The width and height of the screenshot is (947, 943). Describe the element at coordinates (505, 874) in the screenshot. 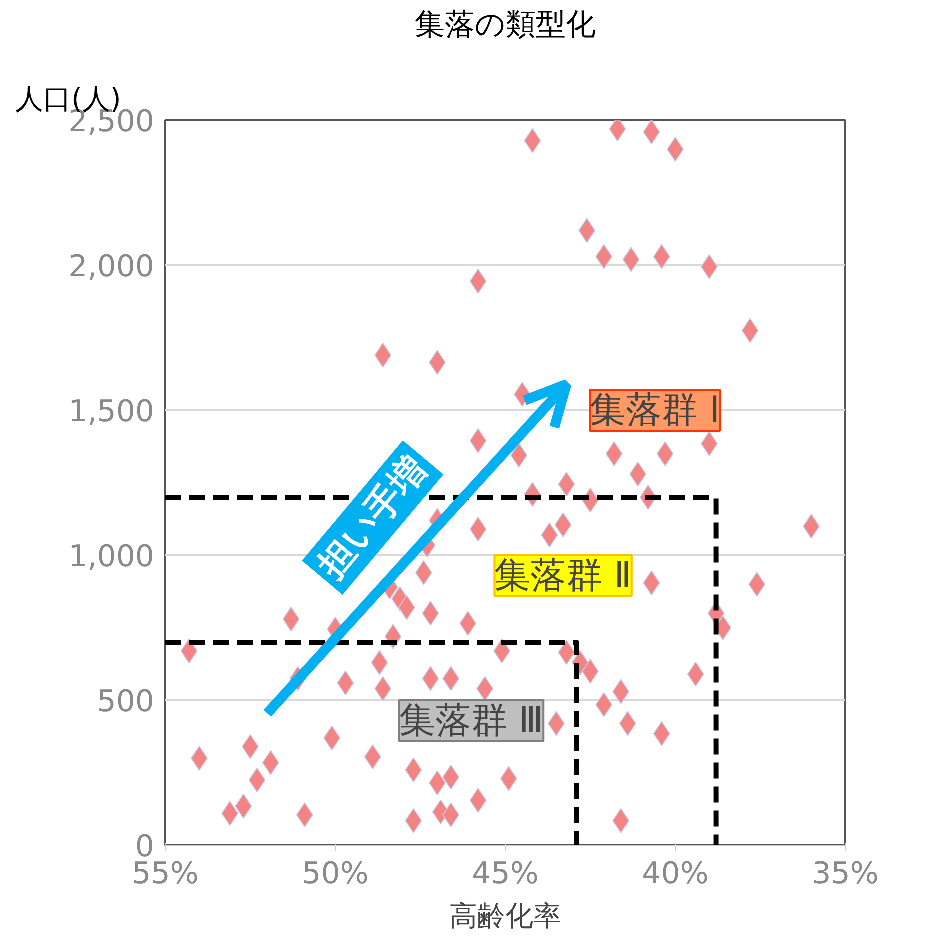

I see `x-tick-label: 45%` at that location.